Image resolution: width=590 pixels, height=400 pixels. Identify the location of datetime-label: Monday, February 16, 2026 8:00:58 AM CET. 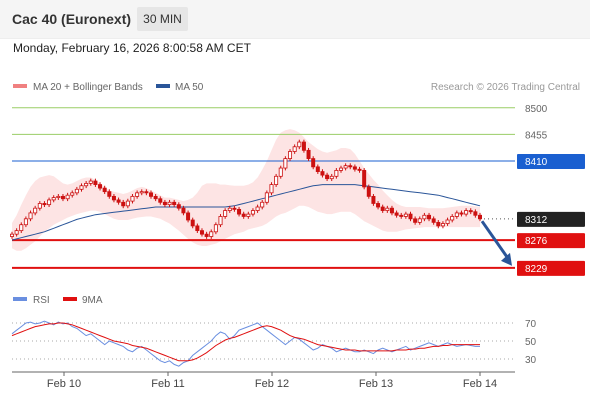
(132, 48).